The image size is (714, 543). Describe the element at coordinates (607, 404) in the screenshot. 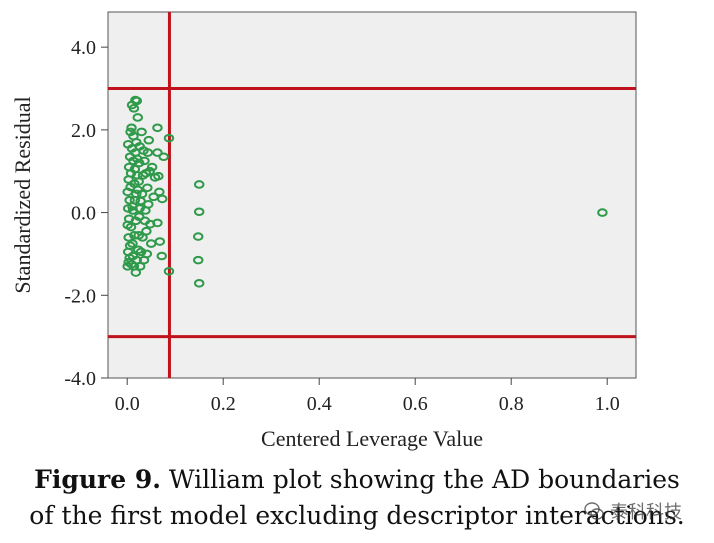

I see `x-tick-label: 1.0` at that location.